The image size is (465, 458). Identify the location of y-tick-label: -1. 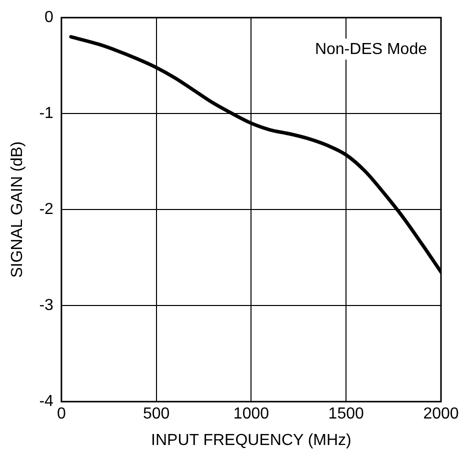
(46, 113).